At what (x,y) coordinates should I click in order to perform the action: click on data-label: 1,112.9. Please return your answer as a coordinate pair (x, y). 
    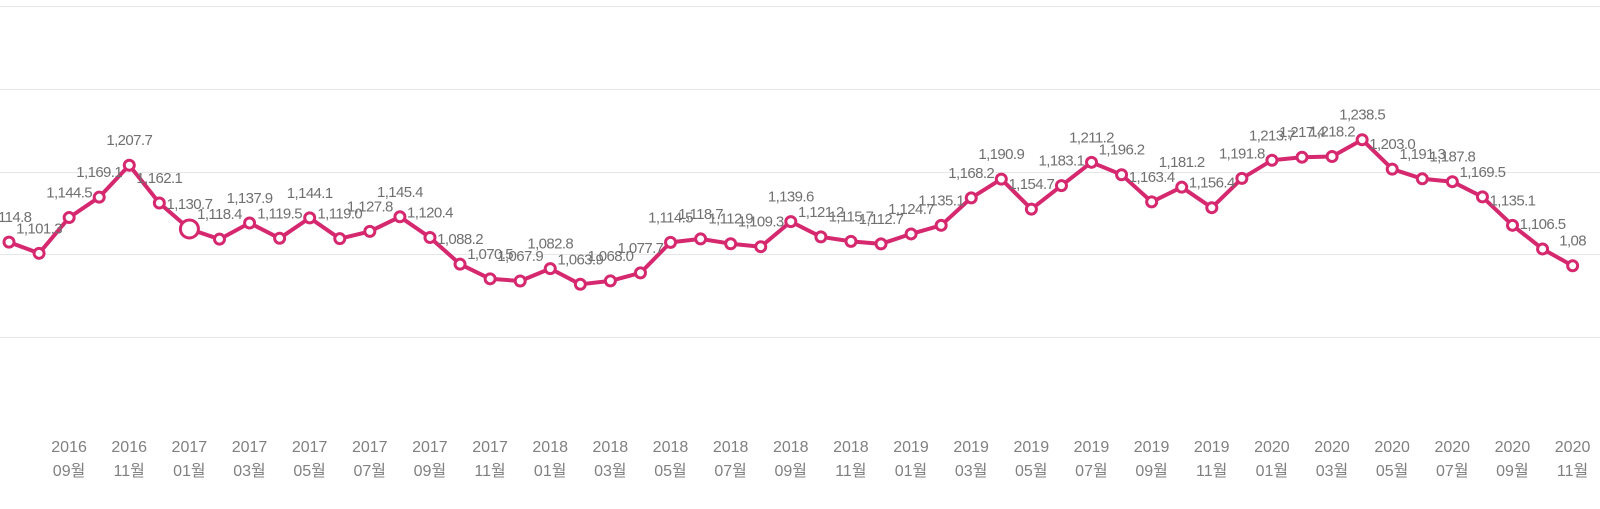
    Looking at the image, I should click on (730, 219).